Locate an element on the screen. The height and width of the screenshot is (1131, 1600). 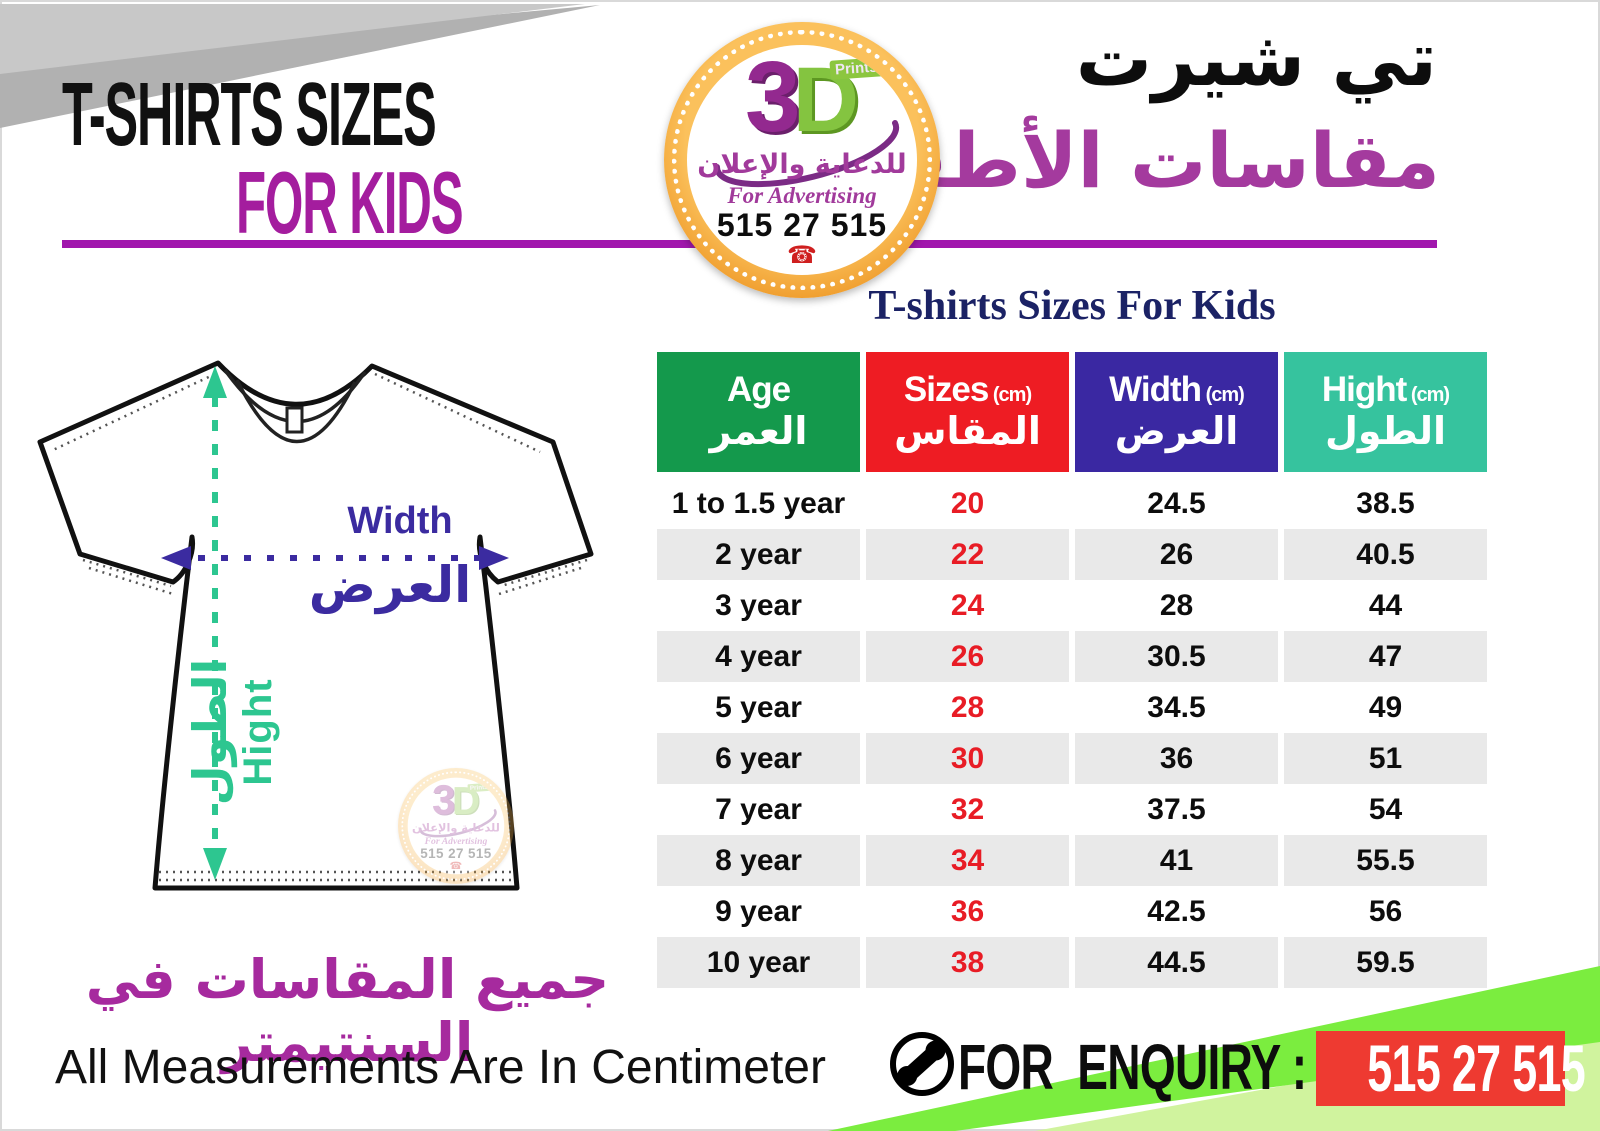
table-cell: 32 is located at coordinates (967, 809).